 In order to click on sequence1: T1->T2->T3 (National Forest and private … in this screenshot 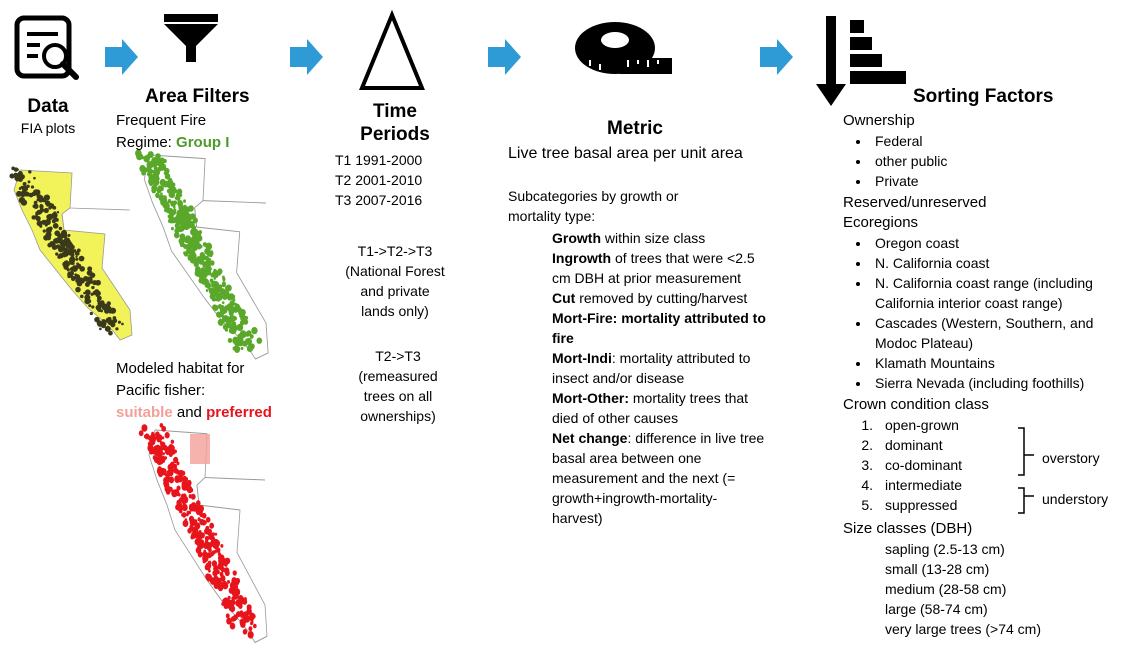, I will do `click(395, 281)`.